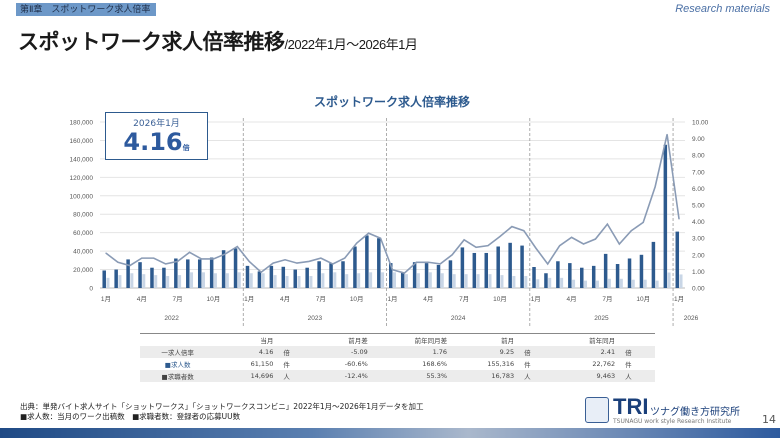 Image resolution: width=780 pixels, height=438 pixels. What do you see at coordinates (315, 318) in the screenshot?
I see `year-label: 2023` at bounding box center [315, 318].